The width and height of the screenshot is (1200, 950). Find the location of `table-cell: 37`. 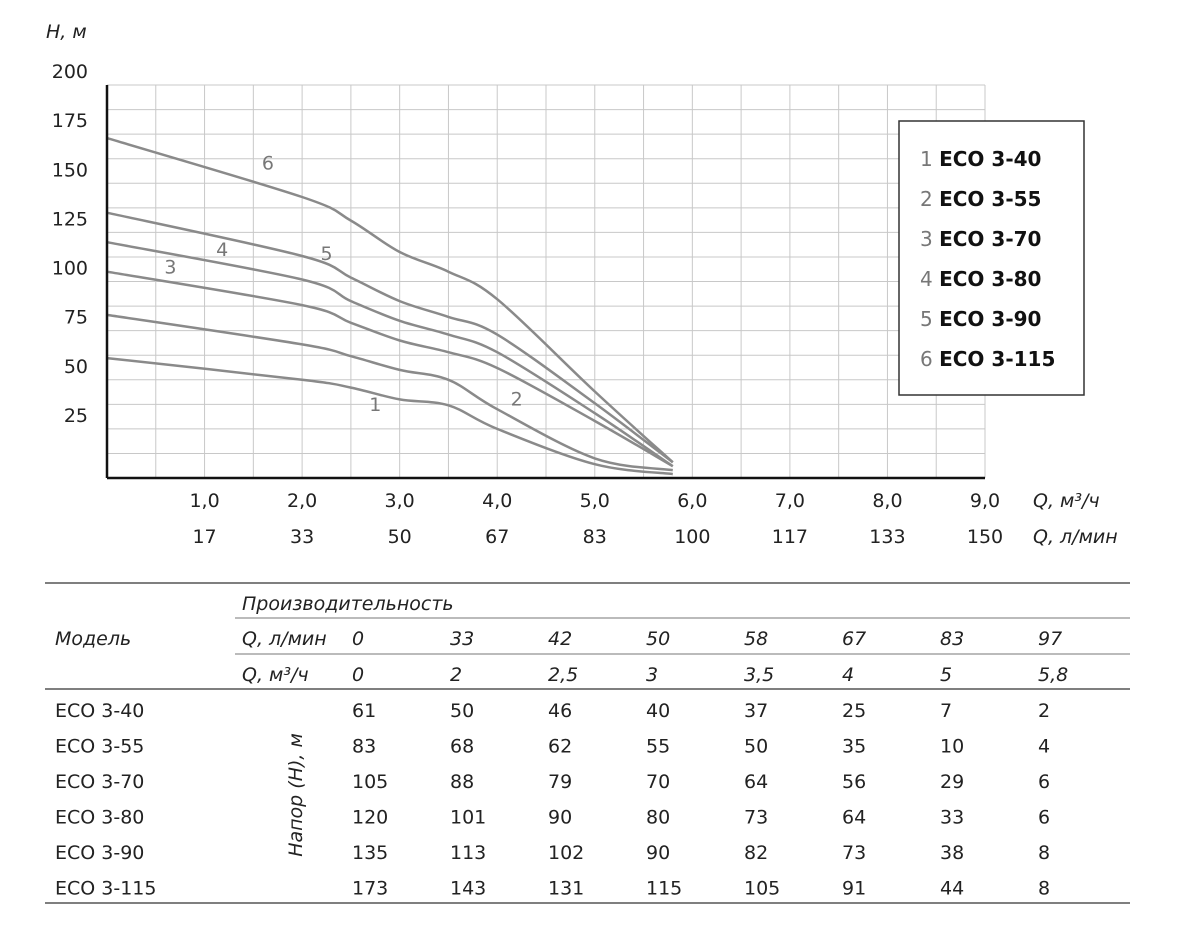

table-cell: 37 is located at coordinates (756, 711).